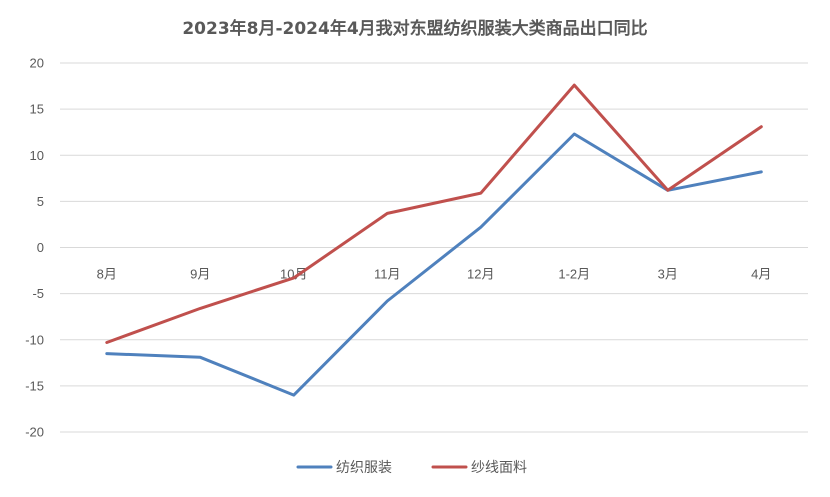  What do you see at coordinates (34, 339) in the screenshot?
I see `y-tick-label: -10` at bounding box center [34, 339].